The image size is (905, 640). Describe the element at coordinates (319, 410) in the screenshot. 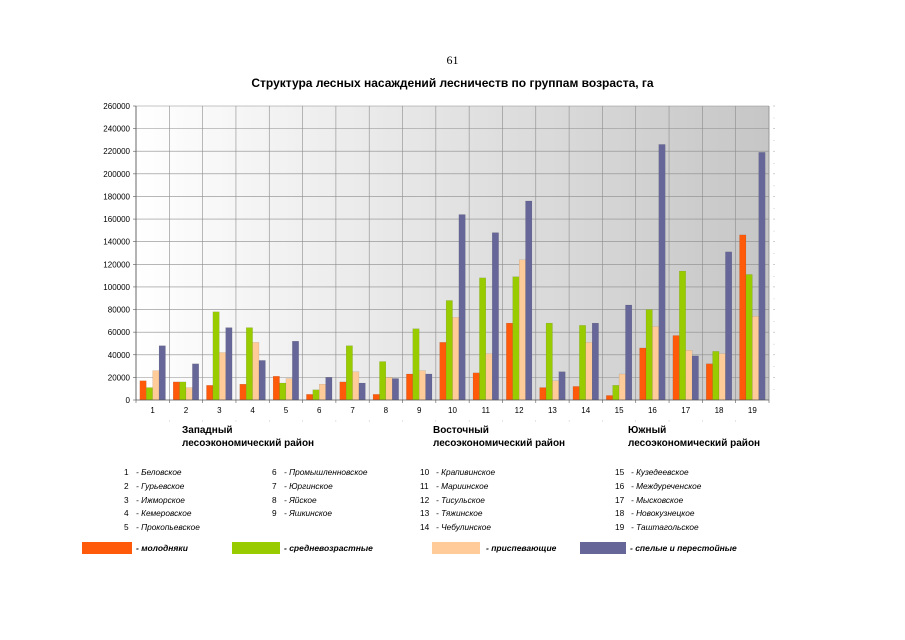

I see `x-tick-label: 6` at that location.